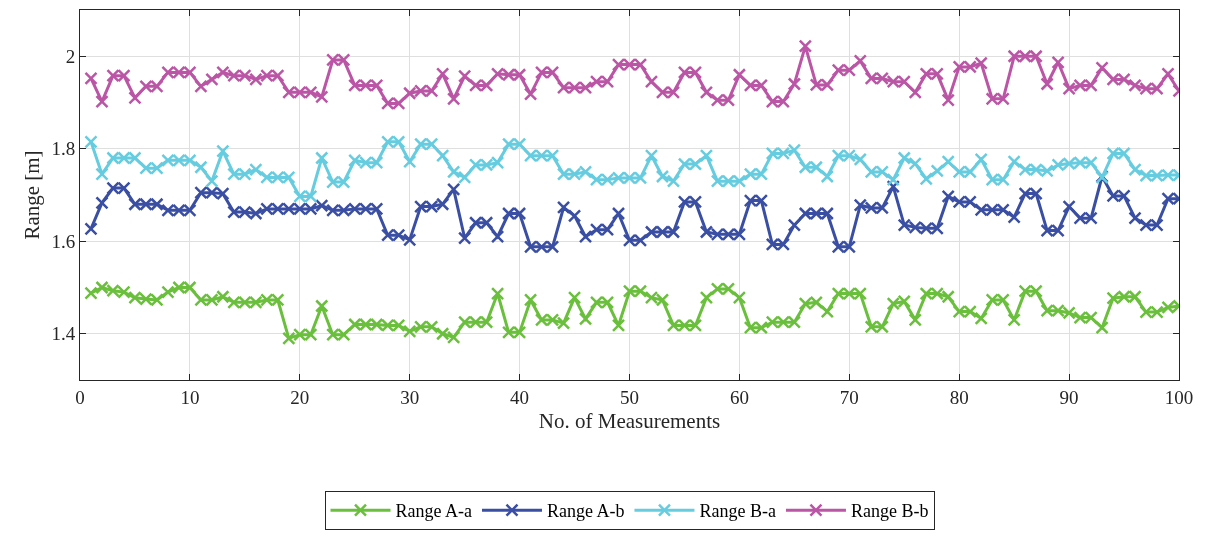 The width and height of the screenshot is (1207, 540). I want to click on x-tick-label: 90, so click(1069, 397).